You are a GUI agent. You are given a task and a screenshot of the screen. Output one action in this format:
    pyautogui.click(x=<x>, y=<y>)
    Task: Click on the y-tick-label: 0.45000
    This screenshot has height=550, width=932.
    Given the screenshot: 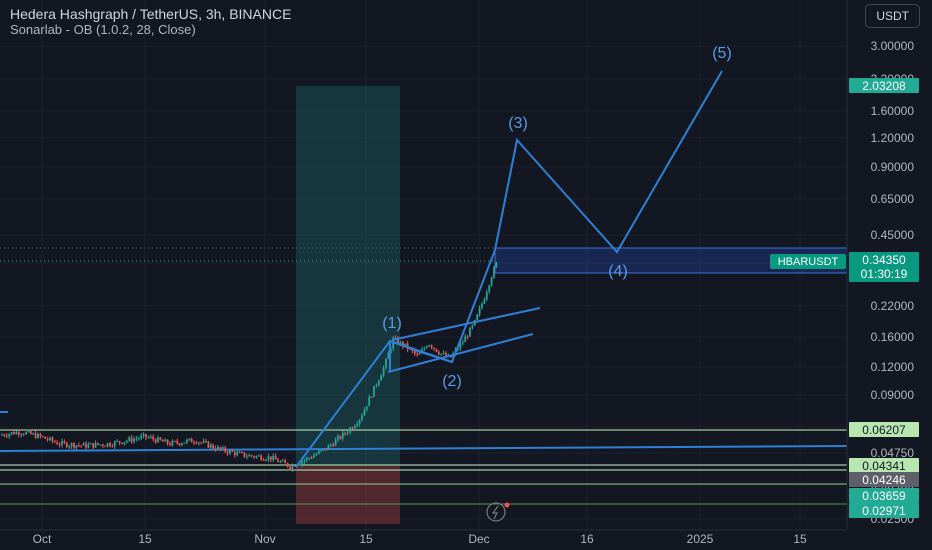 What is the action you would take?
    pyautogui.click(x=893, y=235)
    